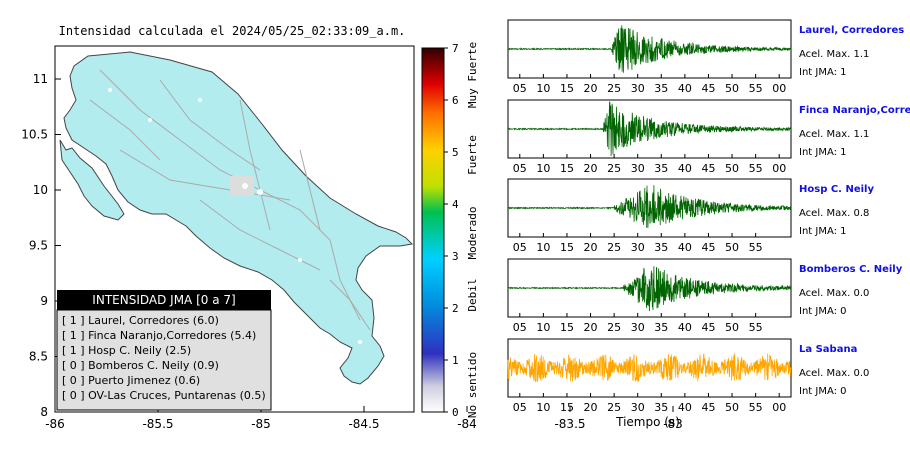 The width and height of the screenshot is (910, 460). What do you see at coordinates (38, 357) in the screenshot?
I see `map-y-tick-label: 8.5` at bounding box center [38, 357].